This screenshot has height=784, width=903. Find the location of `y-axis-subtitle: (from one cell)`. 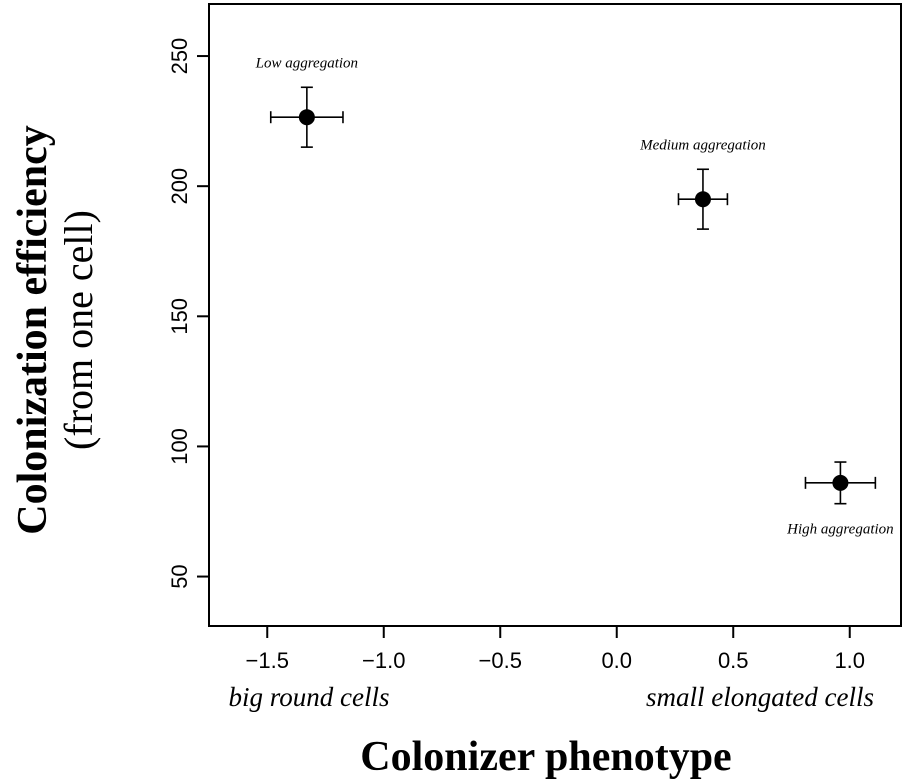

y-axis-subtitle: (from one cell) is located at coordinates (78, 330).